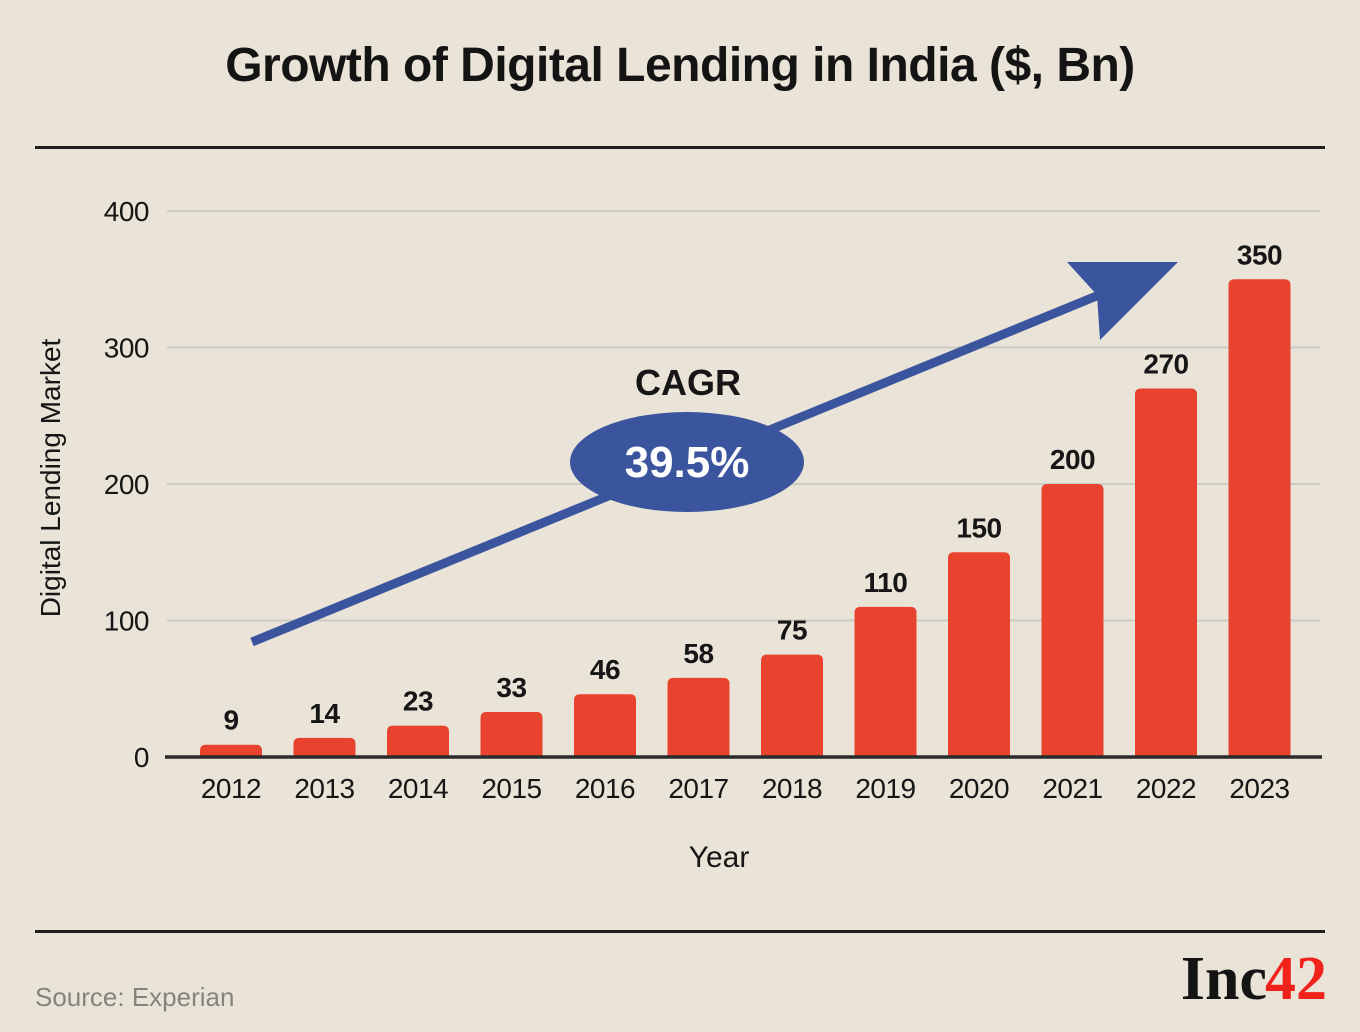 The width and height of the screenshot is (1360, 1032). What do you see at coordinates (1296, 979) in the screenshot?
I see `logo-42-text: 42` at bounding box center [1296, 979].